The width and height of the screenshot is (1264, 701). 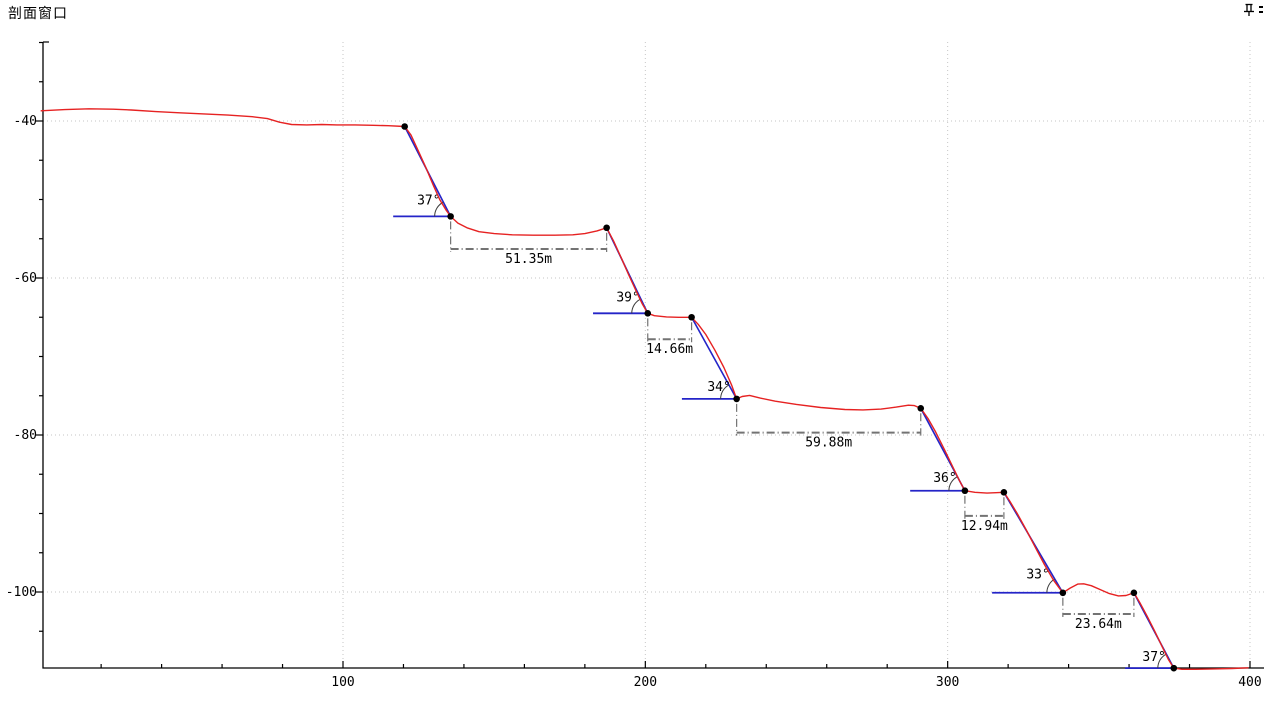 What do you see at coordinates (528, 259) in the screenshot?
I see `bench-length-label: 51.35m` at bounding box center [528, 259].